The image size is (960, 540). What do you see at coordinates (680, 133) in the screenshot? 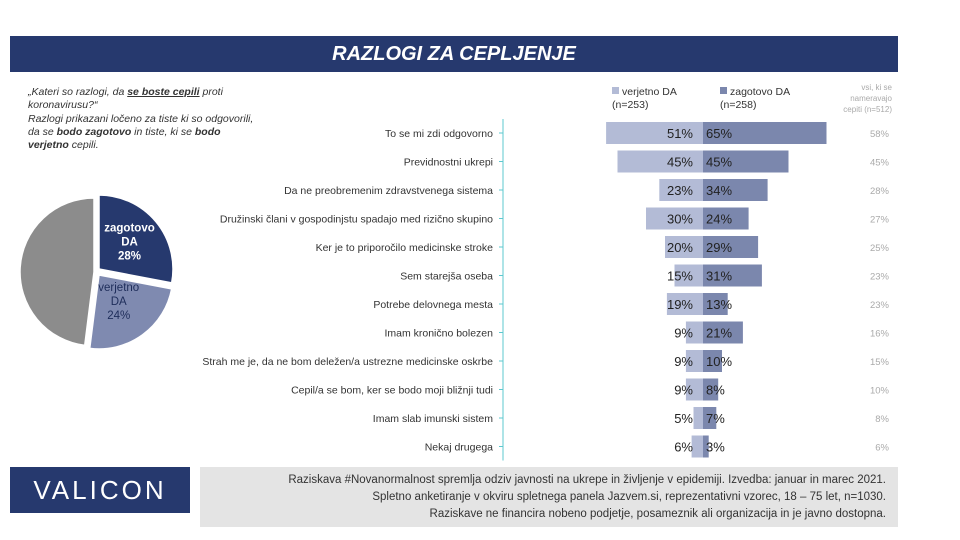
I see `value-verjetno: 51%` at bounding box center [680, 133].